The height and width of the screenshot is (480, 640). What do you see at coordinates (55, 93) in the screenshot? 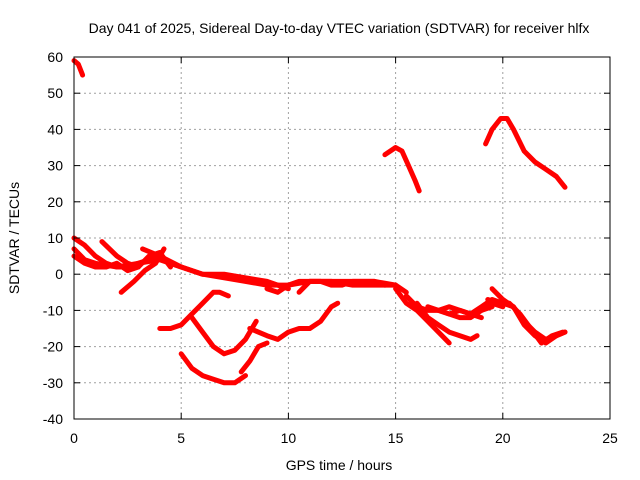
I see `y-tick-label: 50` at bounding box center [55, 93].